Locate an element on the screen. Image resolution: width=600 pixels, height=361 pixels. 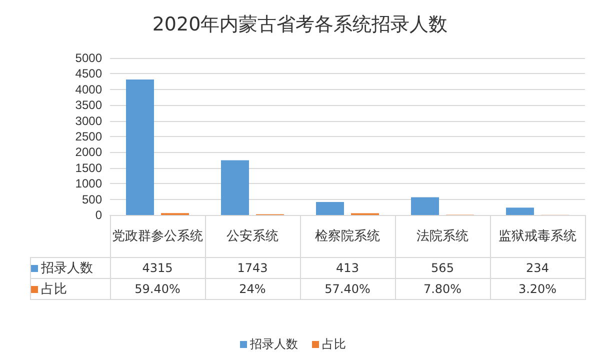
x-tick-label: 党政群参公系统 is located at coordinates (157, 237).